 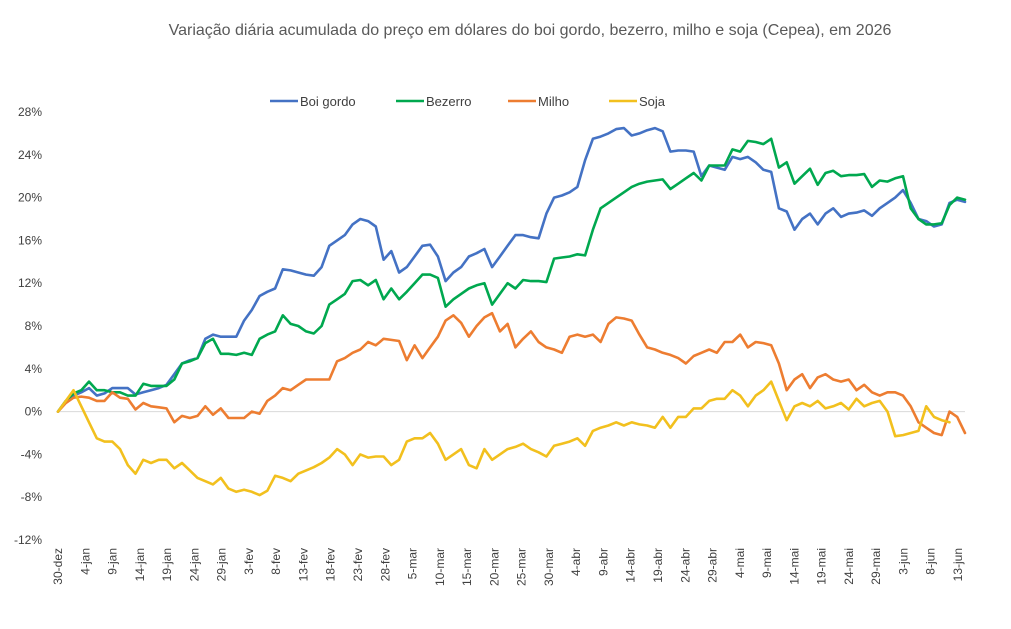 I want to click on x-tick-label: 4-mai, so click(x=740, y=563).